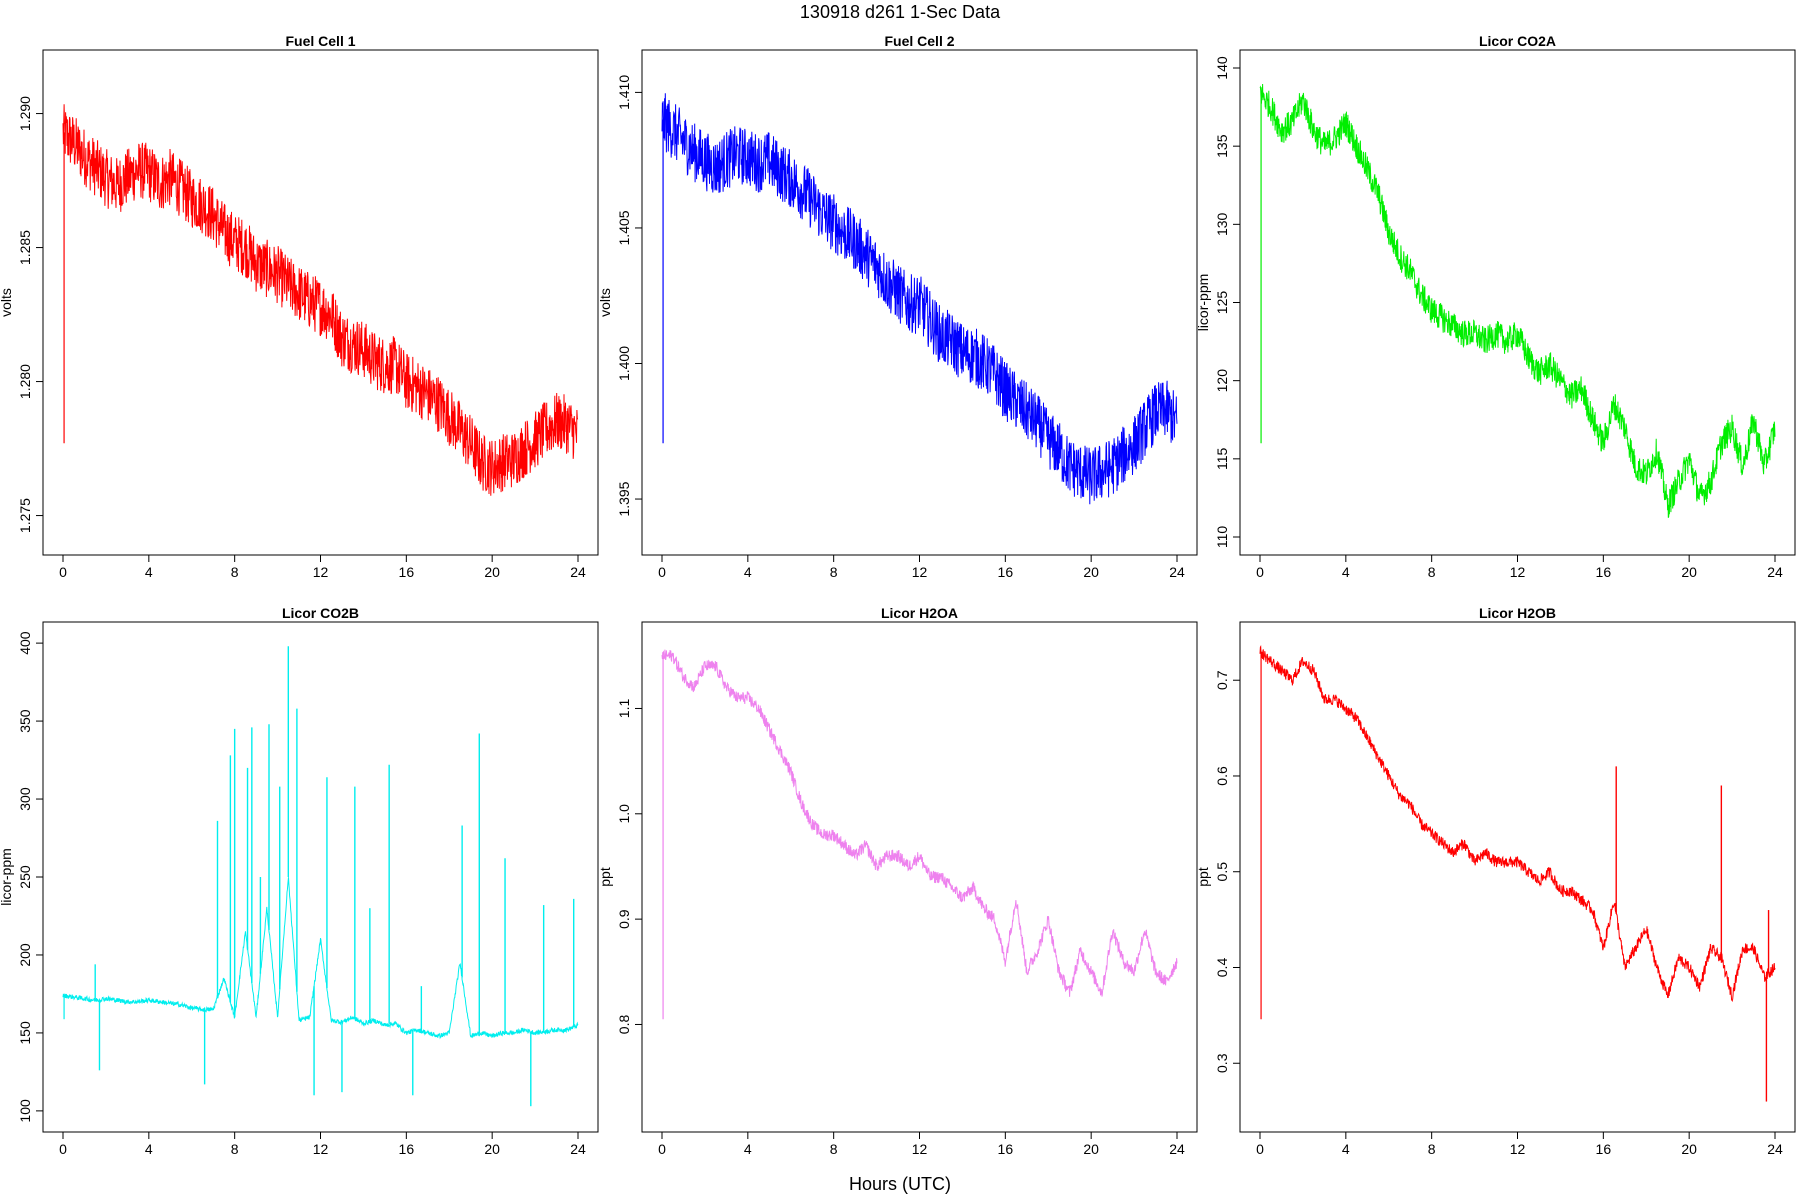  Describe the element at coordinates (1517, 613) in the screenshot. I see `panel-title: Licor H2OB` at that location.